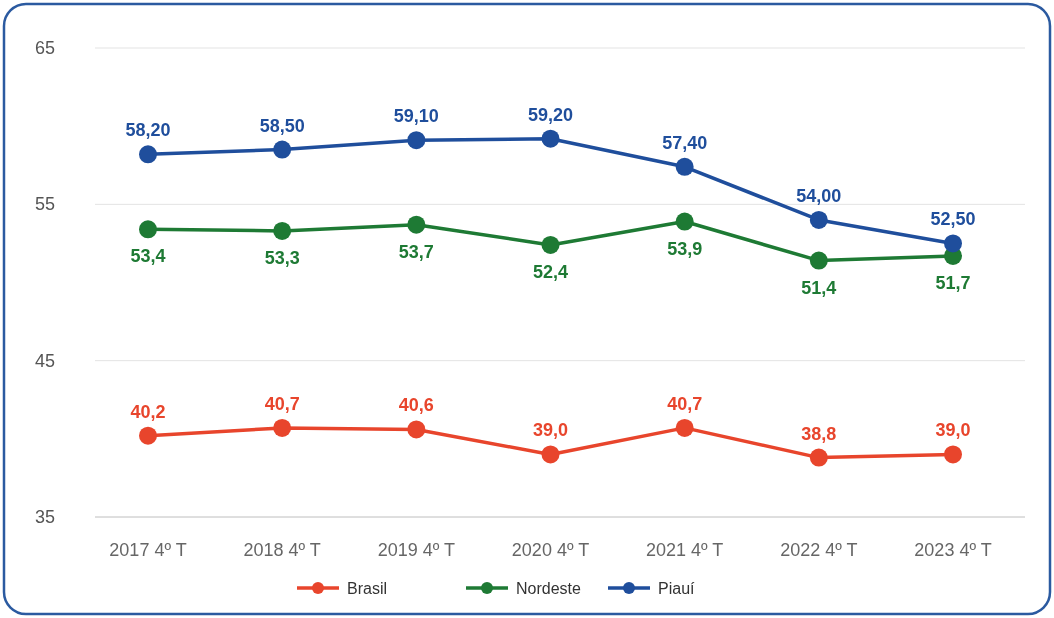 The height and width of the screenshot is (618, 1054). Describe the element at coordinates (416, 251) in the screenshot. I see `data-label: 53,7` at that location.